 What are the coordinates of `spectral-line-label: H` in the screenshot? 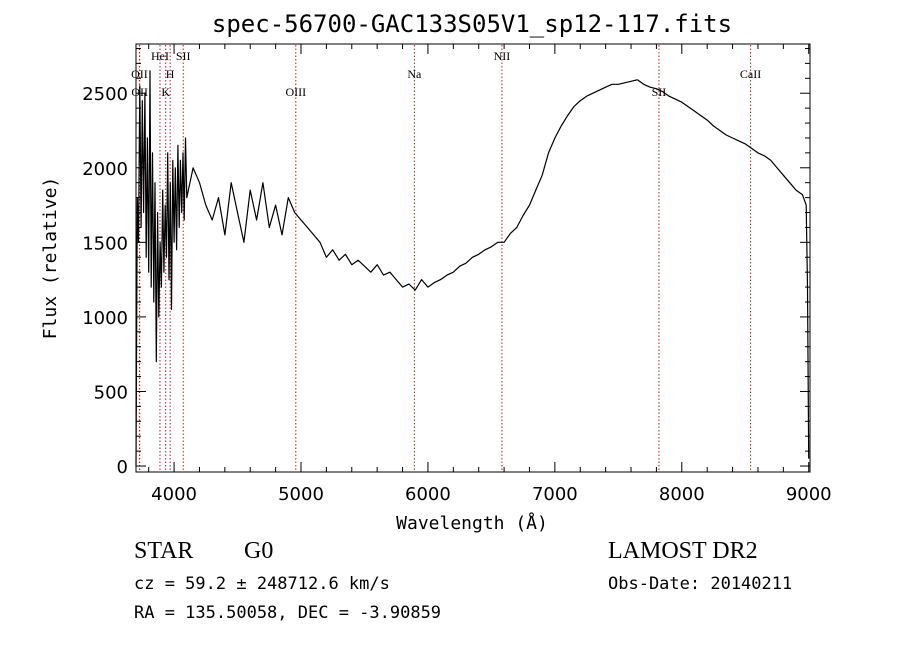 It's located at (170, 74).